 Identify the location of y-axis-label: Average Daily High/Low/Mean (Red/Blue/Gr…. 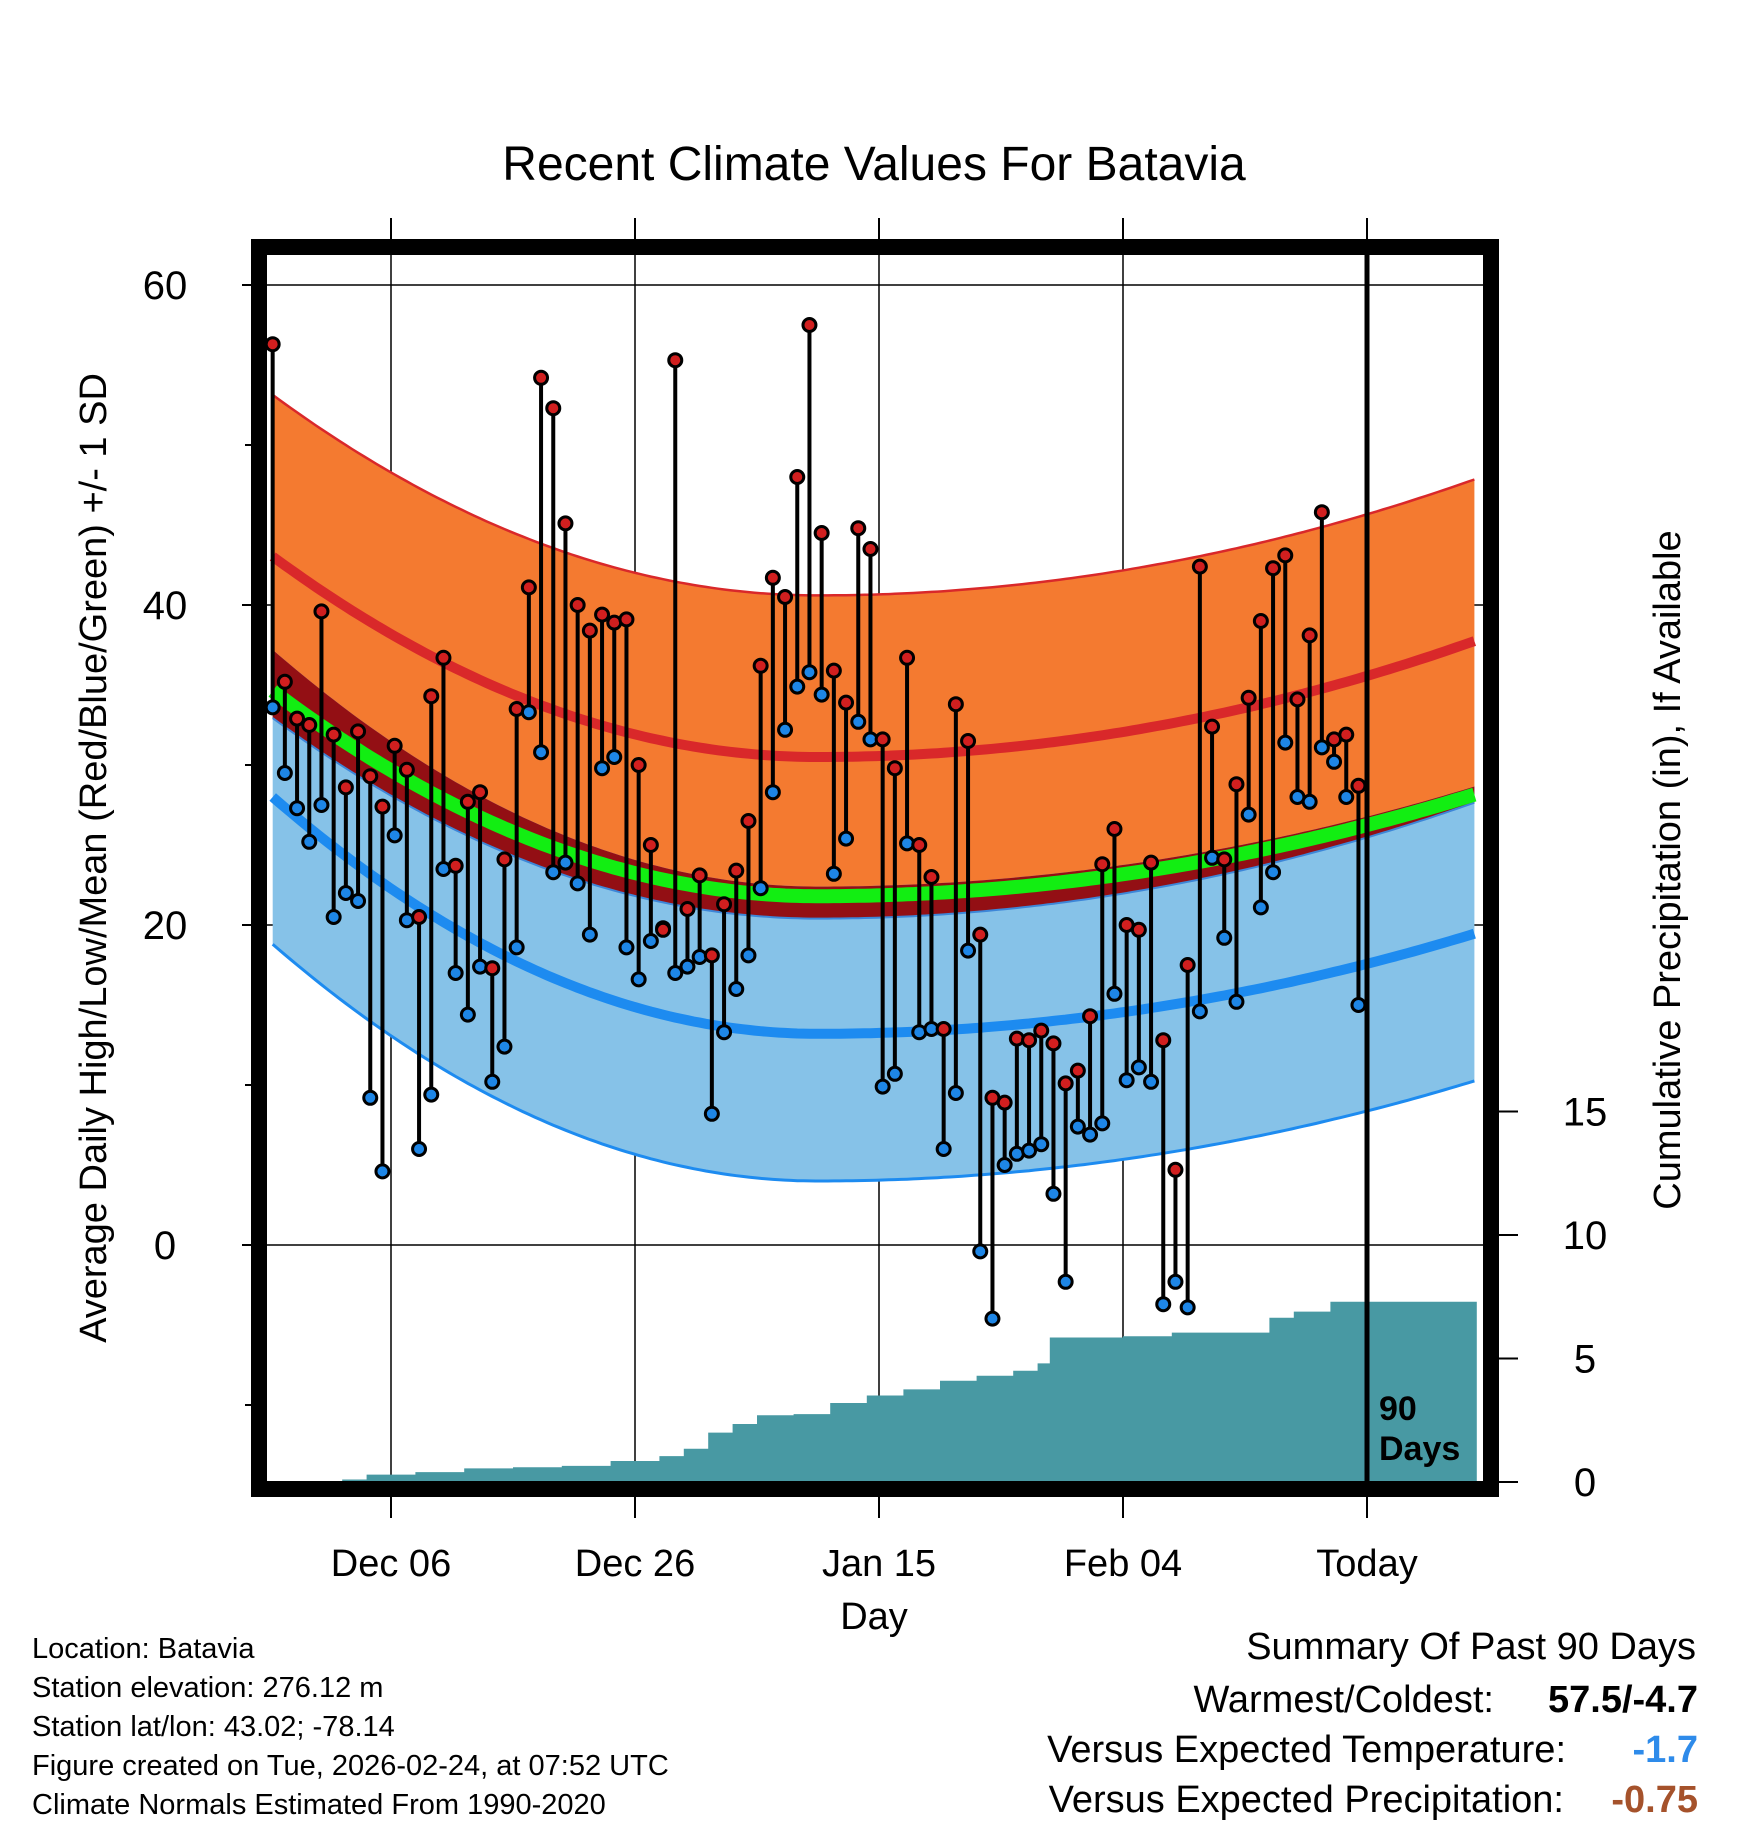
(94, 858).